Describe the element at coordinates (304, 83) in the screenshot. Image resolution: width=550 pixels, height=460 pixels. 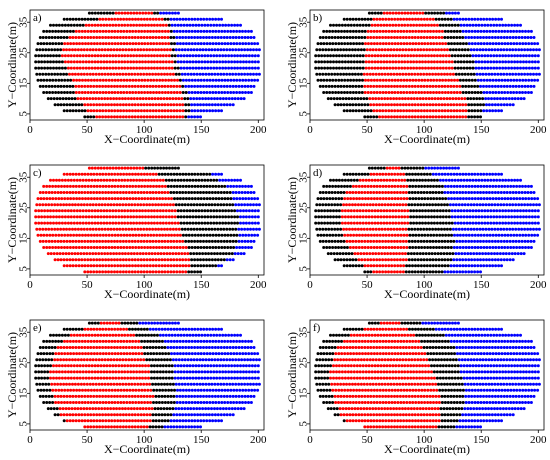
I see `y-tick-label: 15` at that location.